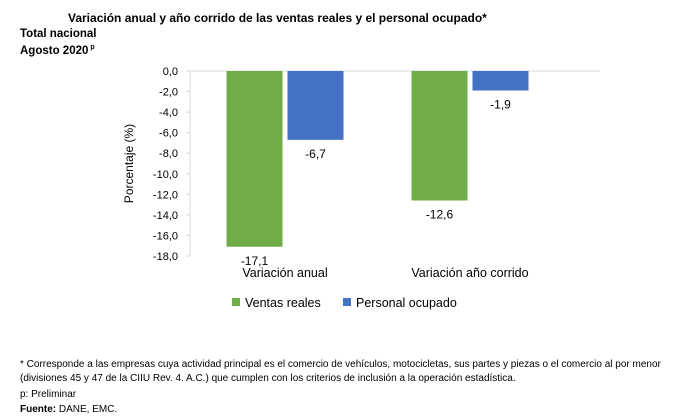  What do you see at coordinates (92, 47) in the screenshot?
I see `preliminary-mark: p` at bounding box center [92, 47].